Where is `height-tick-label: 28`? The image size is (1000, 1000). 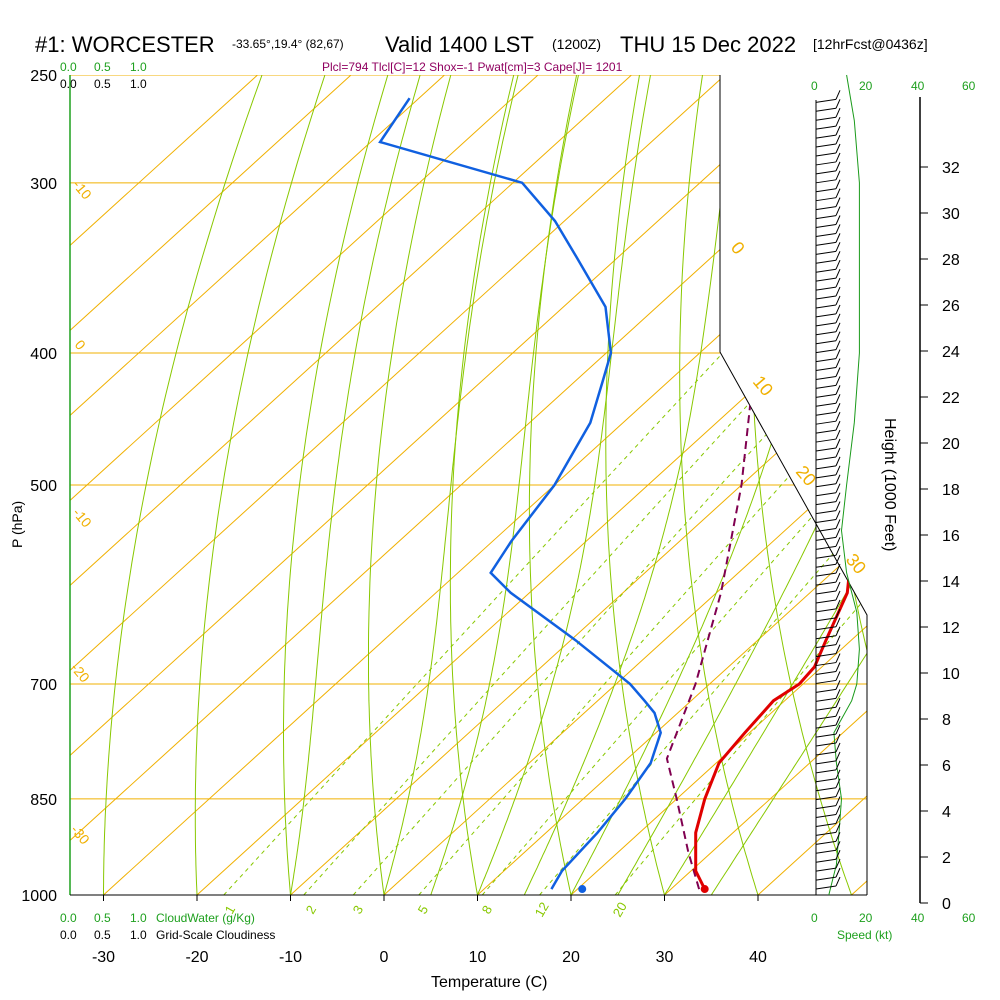
height-tick-label: 28 is located at coordinates (951, 260).